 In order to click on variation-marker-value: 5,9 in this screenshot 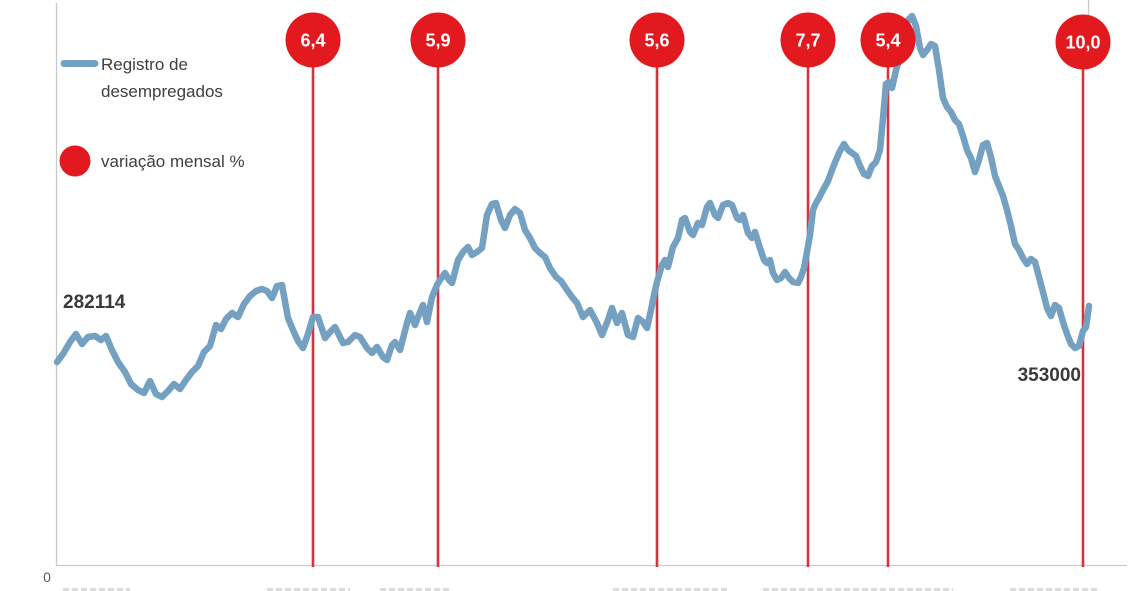, I will do `click(437, 41)`.